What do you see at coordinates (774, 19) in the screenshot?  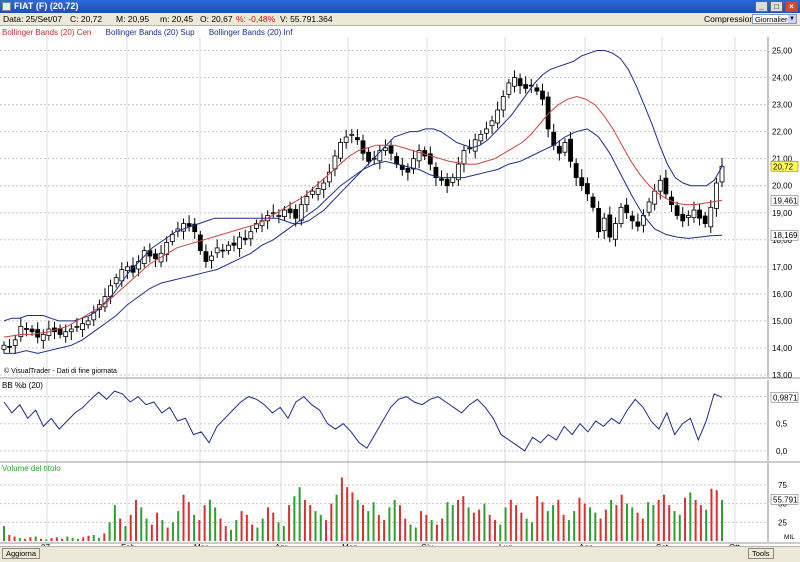 I see `compression-select: Giornaliero ▼` at bounding box center [774, 19].